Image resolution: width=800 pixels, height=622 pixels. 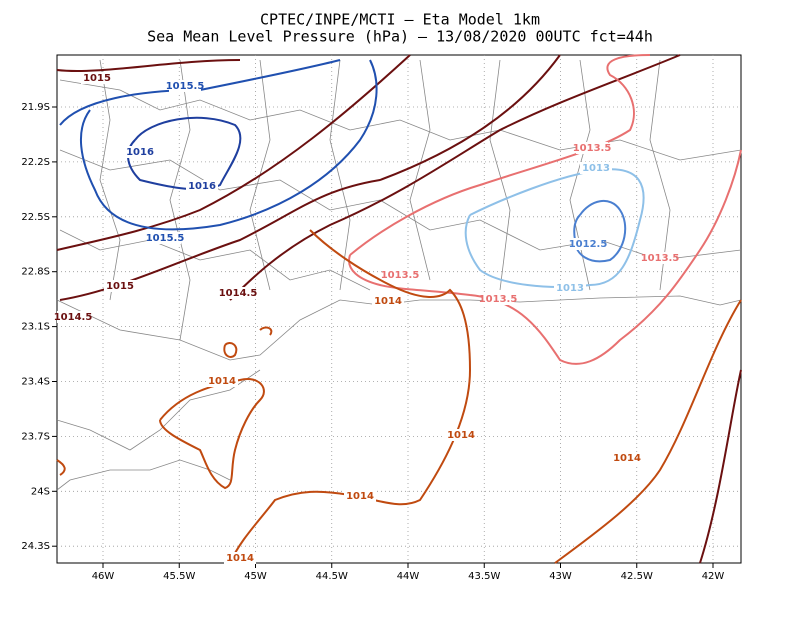 What do you see at coordinates (560, 576) in the screenshot?
I see `x-tick-label: 43W` at bounding box center [560, 576].